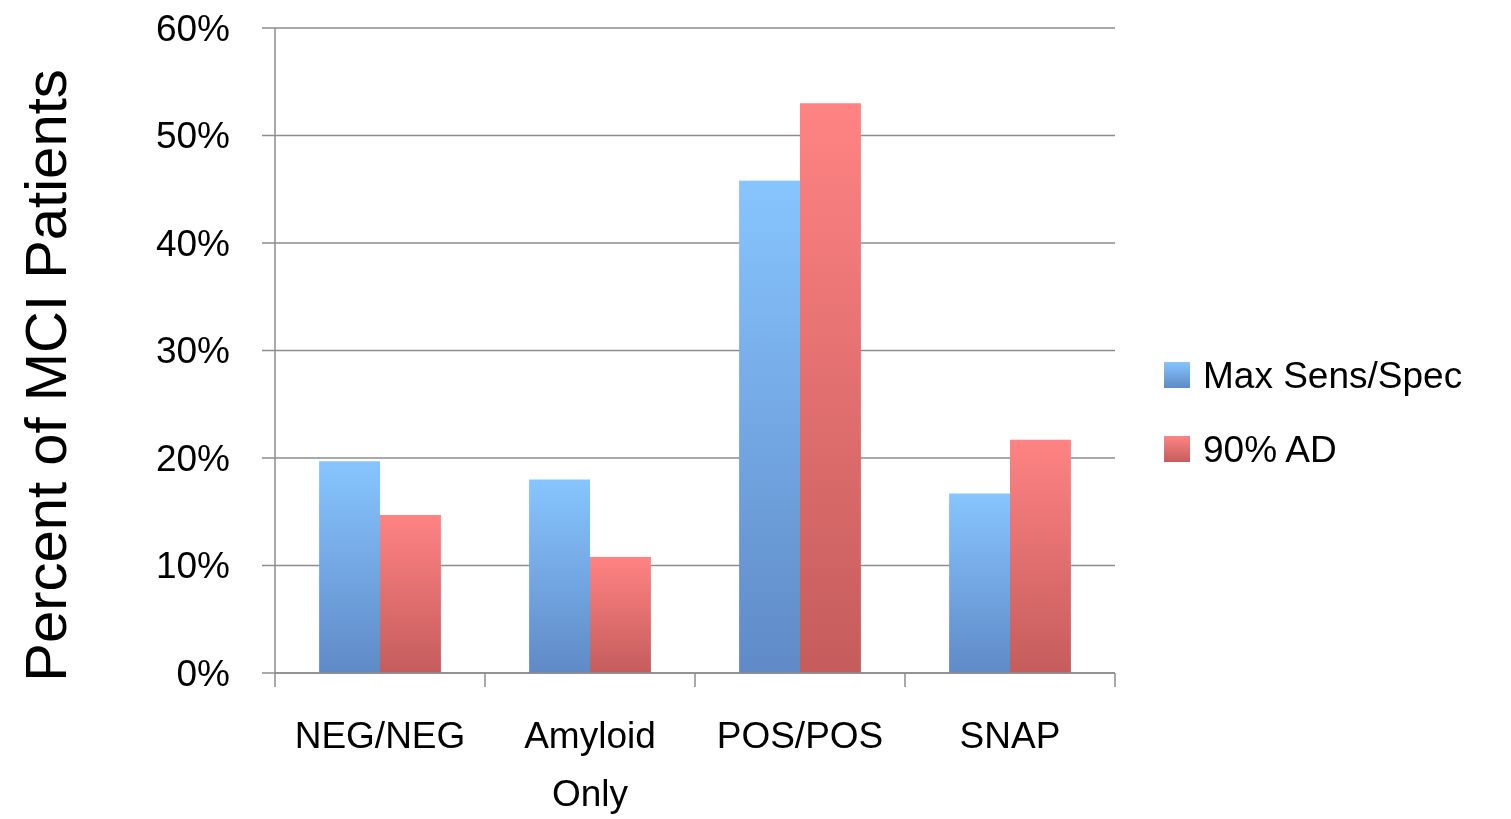  I want to click on legend-label: 90% AD, so click(1270, 449).